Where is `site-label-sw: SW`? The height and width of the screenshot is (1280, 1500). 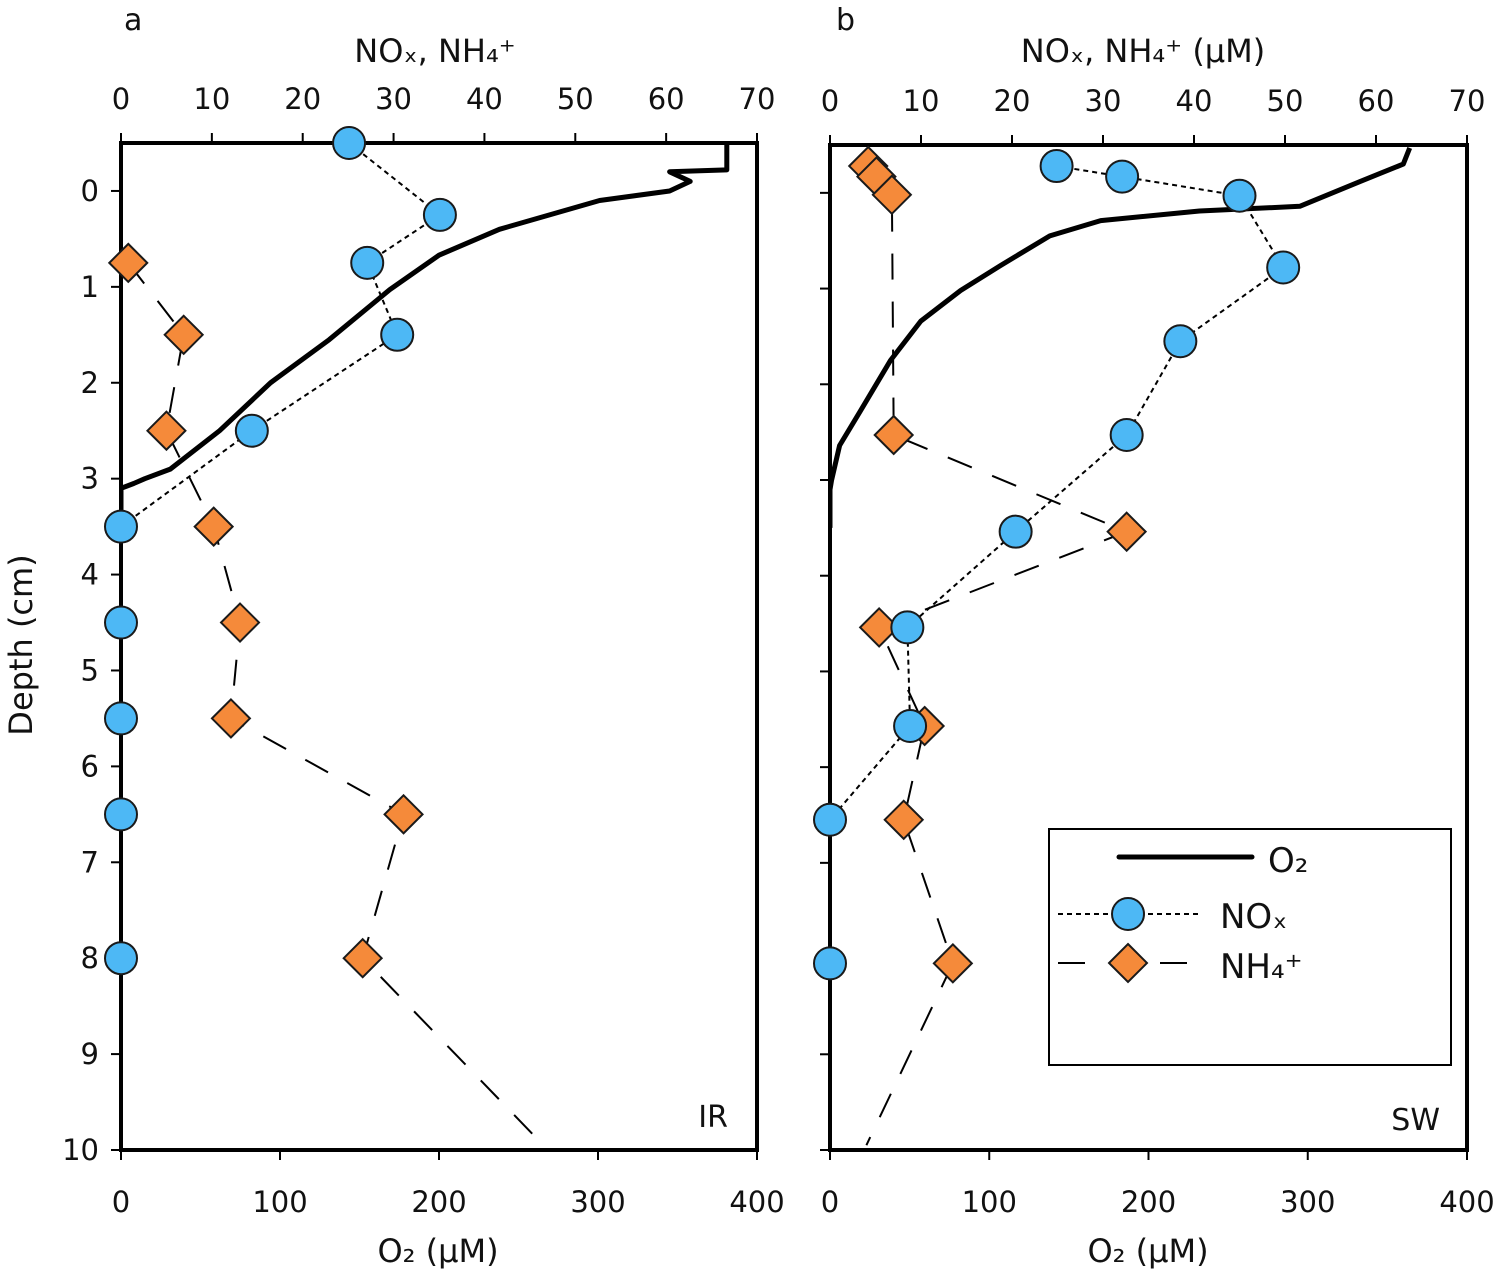 site-label-sw: SW is located at coordinates (1415, 1120).